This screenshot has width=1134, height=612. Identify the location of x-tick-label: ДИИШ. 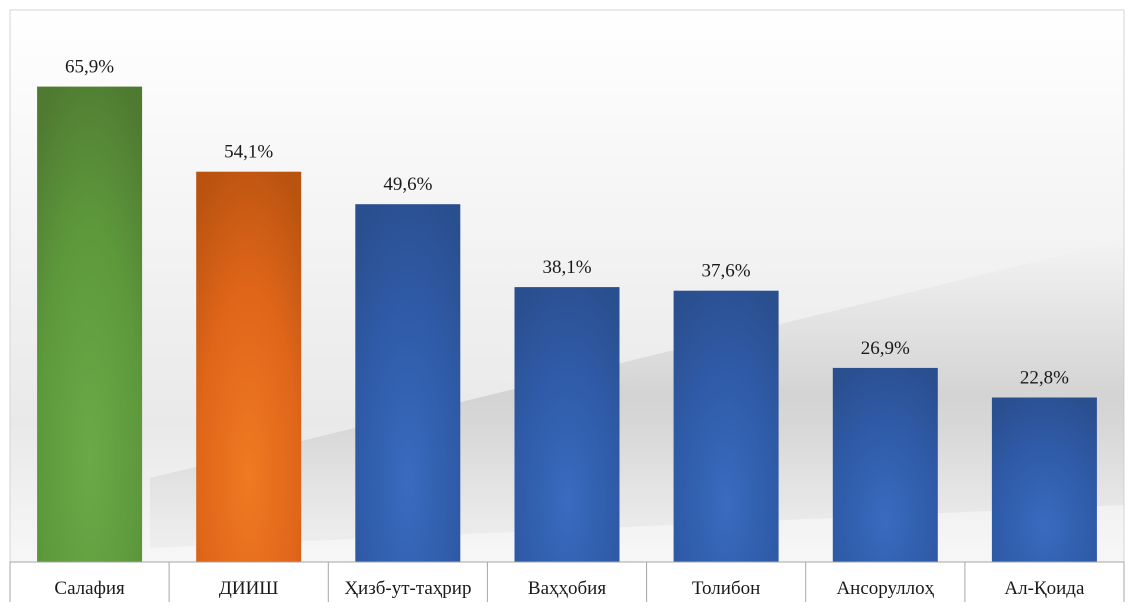
(249, 588).